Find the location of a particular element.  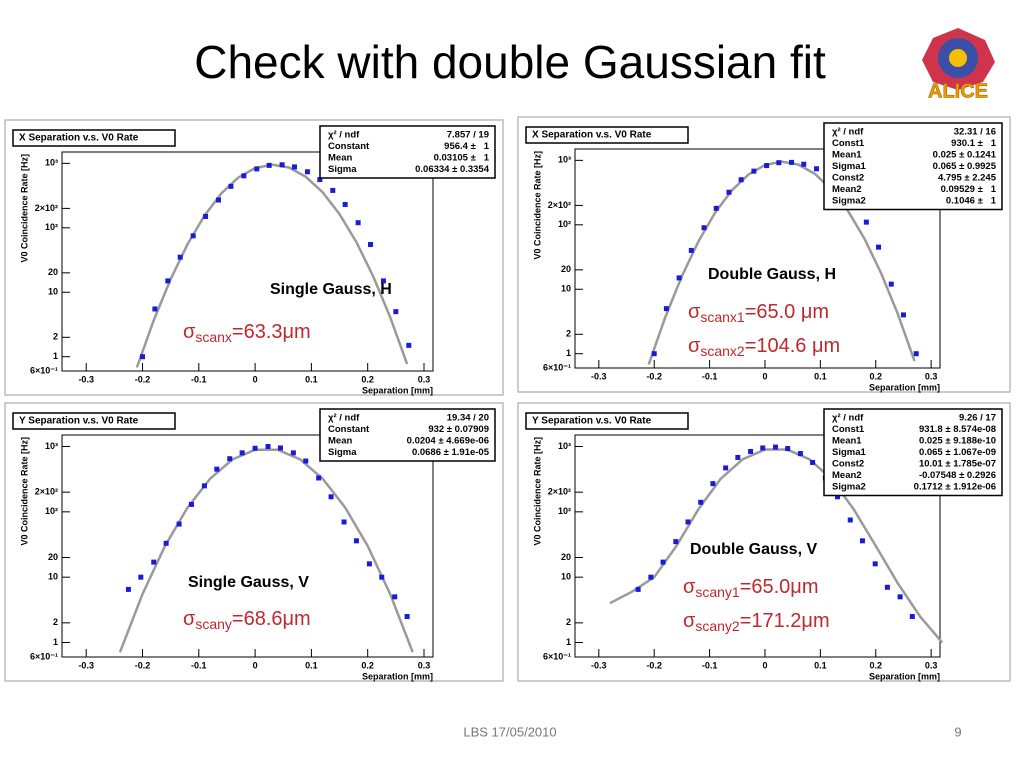

sigma-sub: scany is located at coordinates (213, 624).